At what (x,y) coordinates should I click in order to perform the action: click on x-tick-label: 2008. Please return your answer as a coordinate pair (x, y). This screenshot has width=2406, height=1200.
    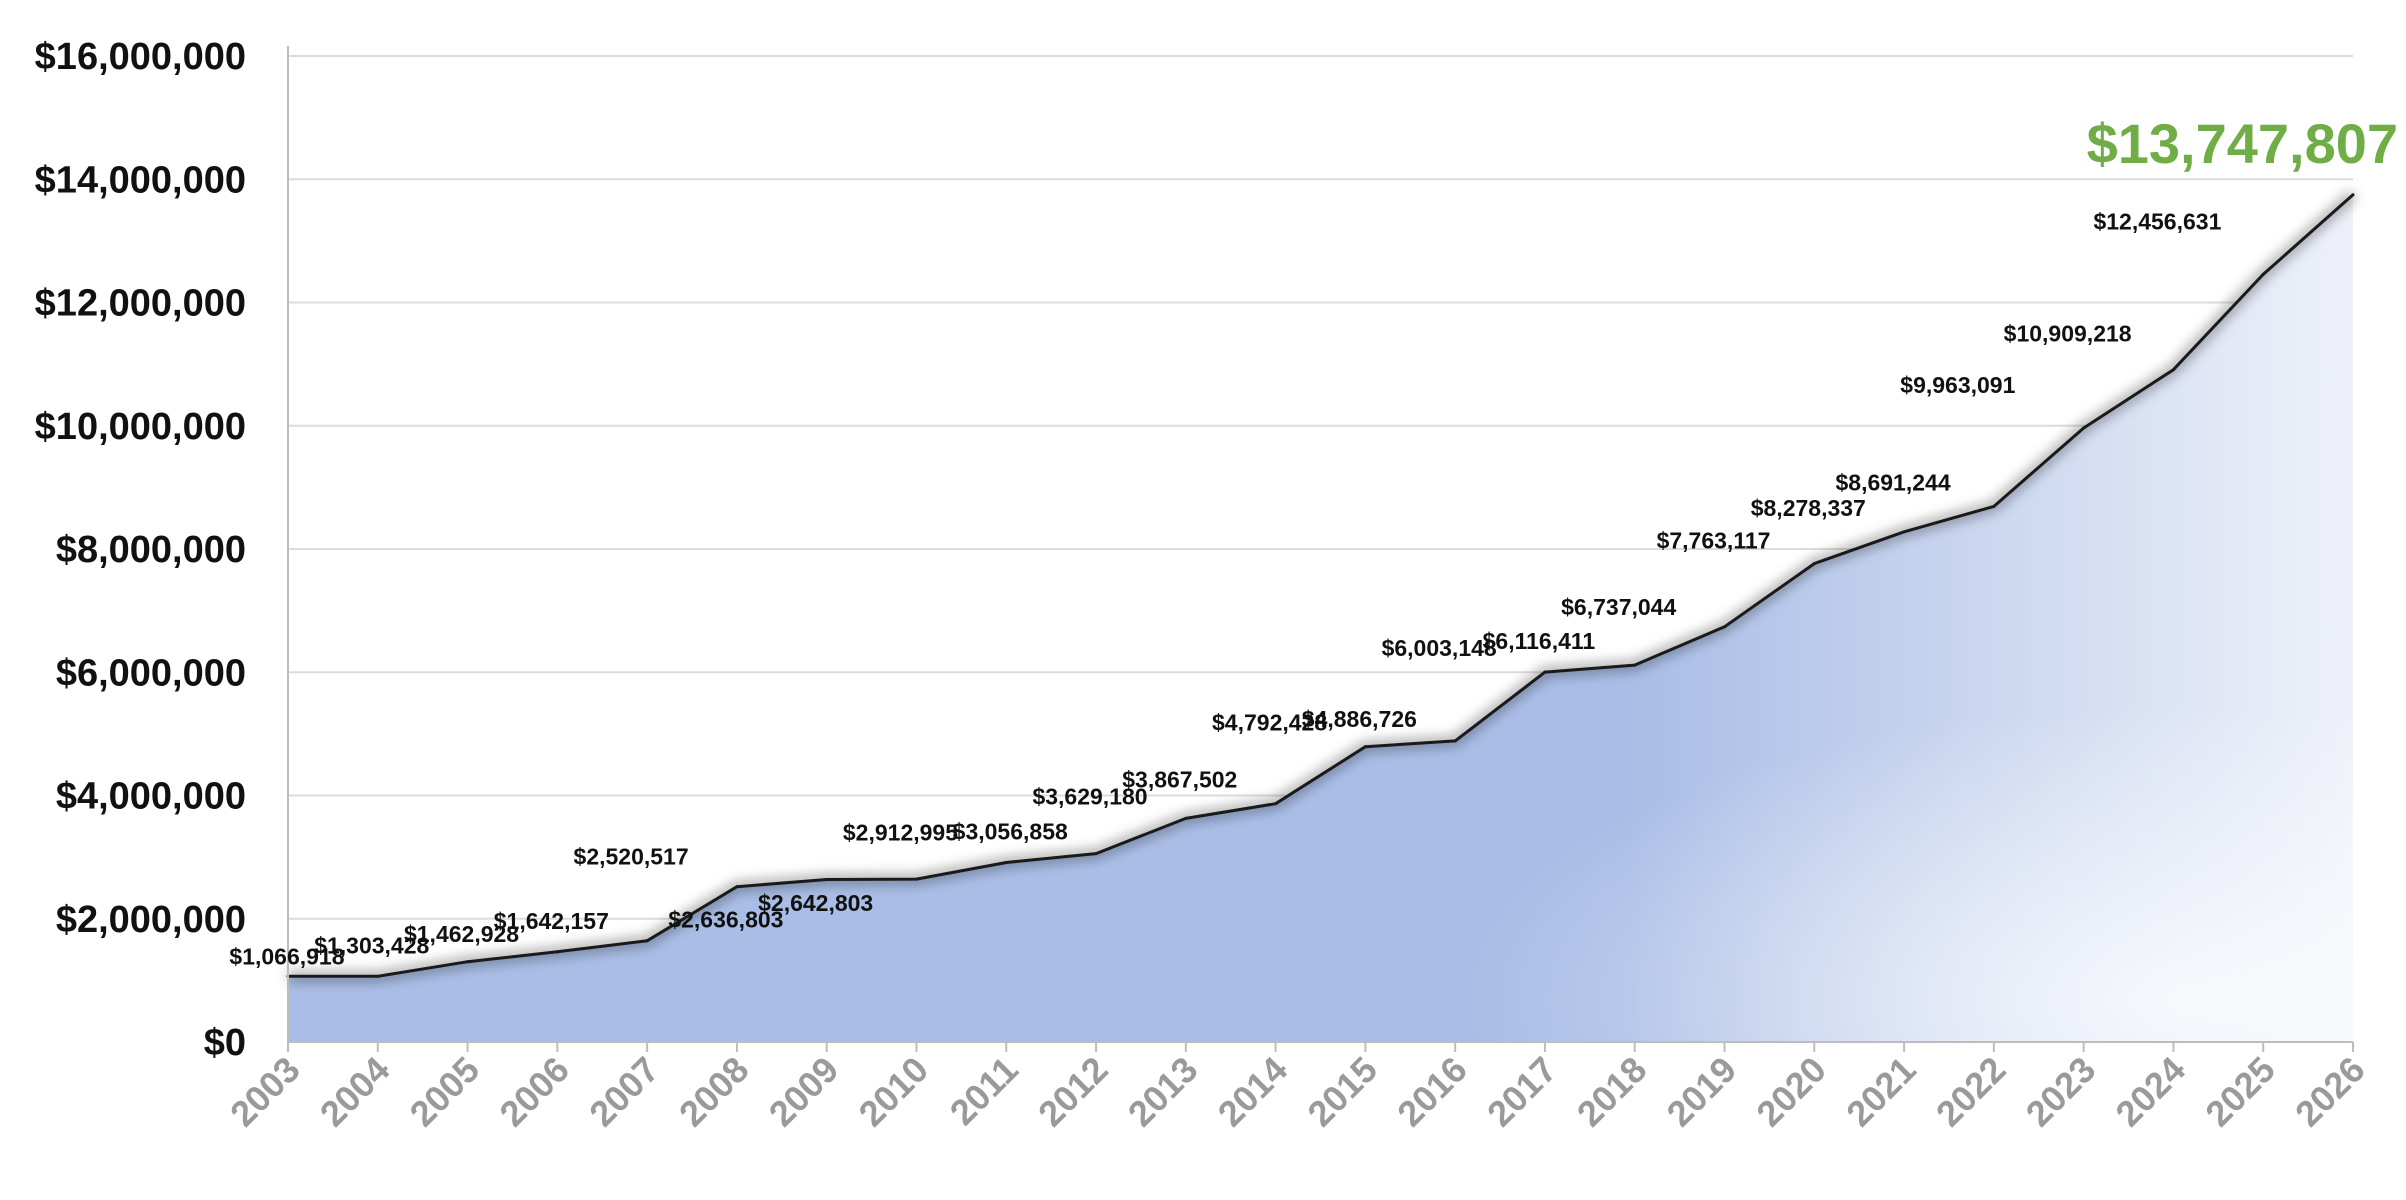
    Looking at the image, I should click on (714, 1092).